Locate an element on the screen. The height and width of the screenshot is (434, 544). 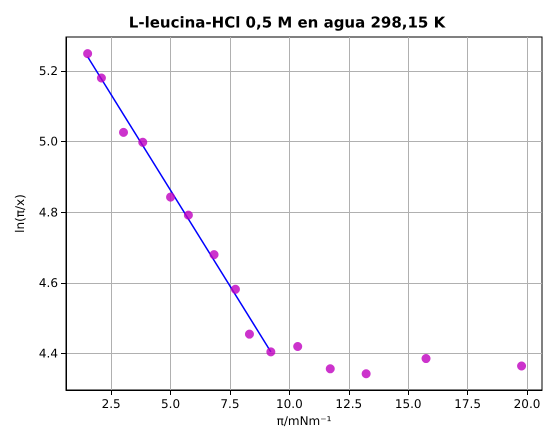
chart-title: L-leucina-HCl 0,5 M en agua 298,15 K is located at coordinates (287, 23).